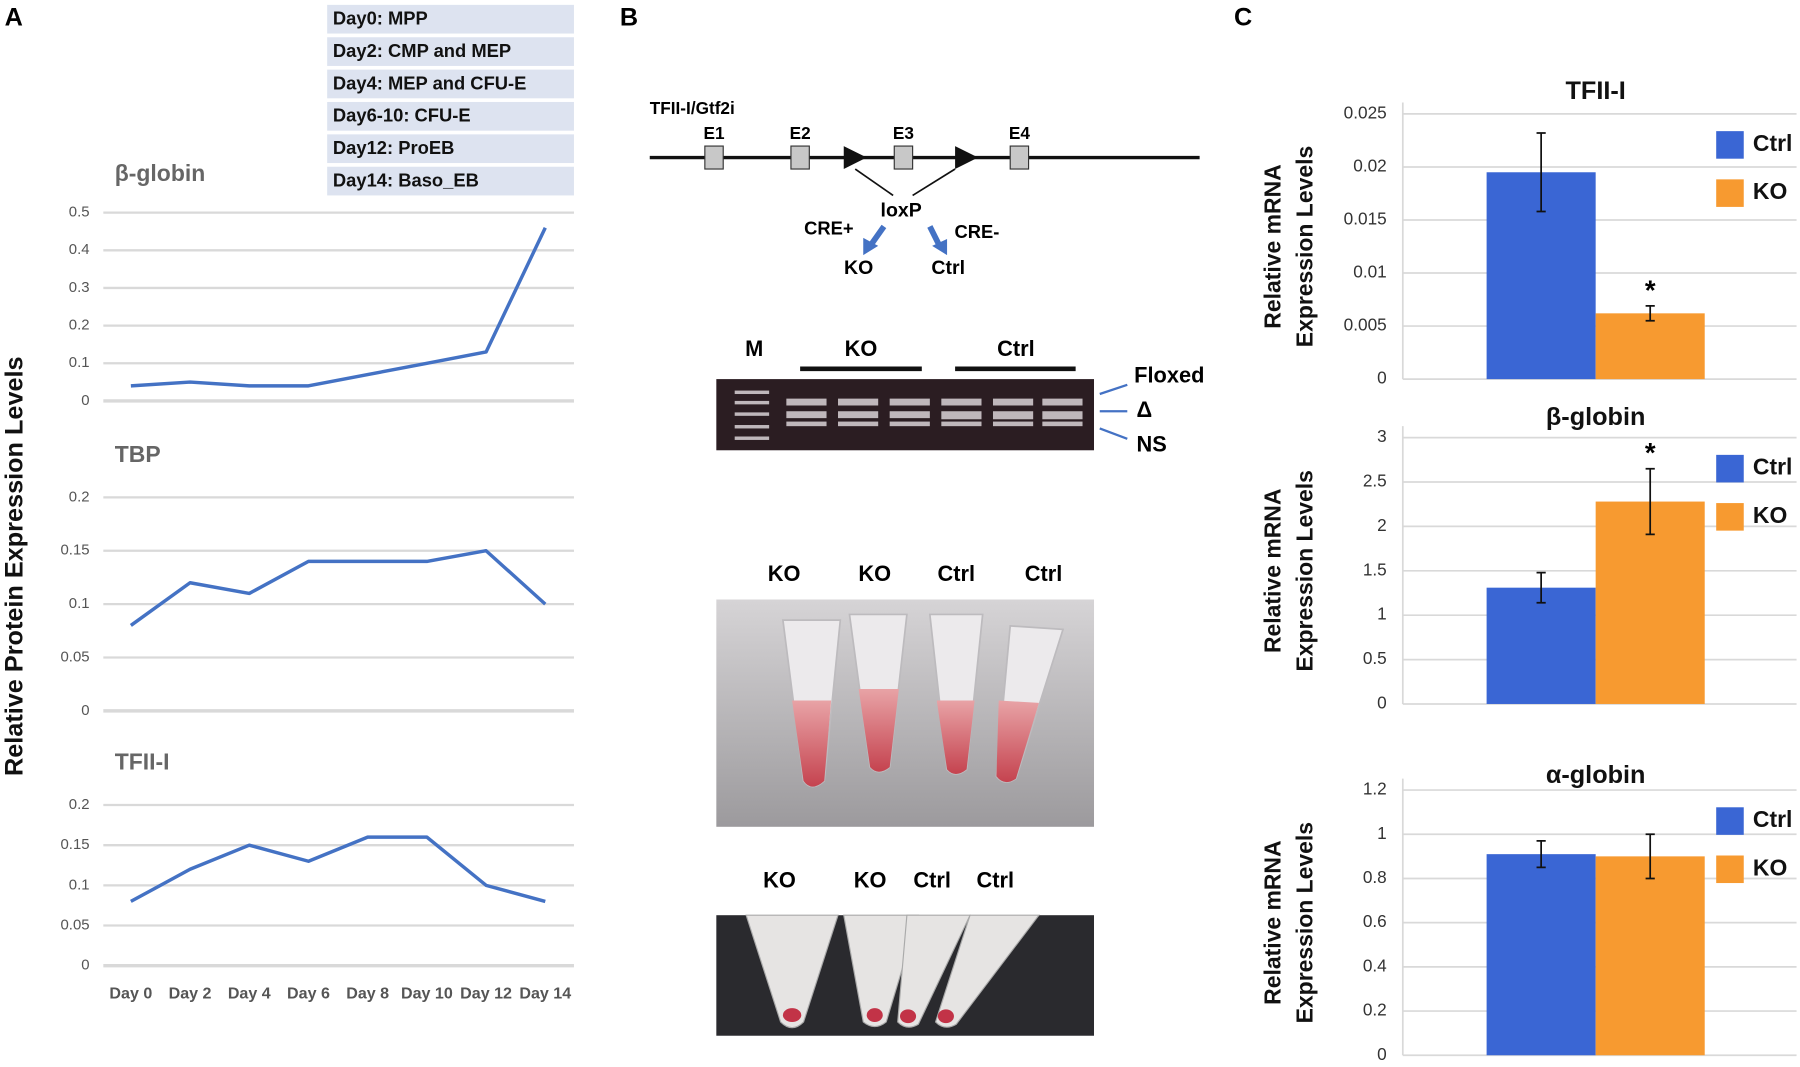  Describe the element at coordinates (948, 268) in the screenshot. I see `result-label: Ctrl` at that location.